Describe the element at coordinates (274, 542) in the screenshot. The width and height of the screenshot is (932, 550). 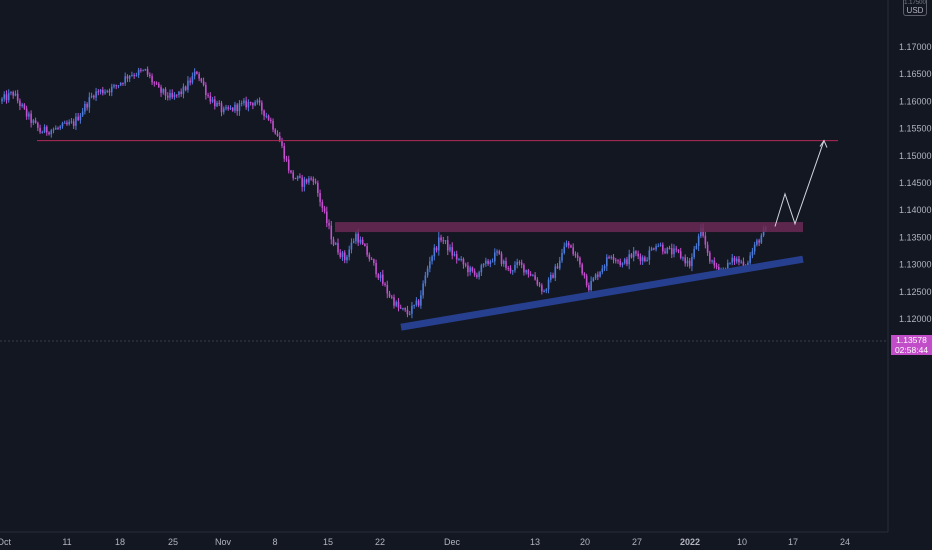
I see `time-tick-label: 8` at that location.